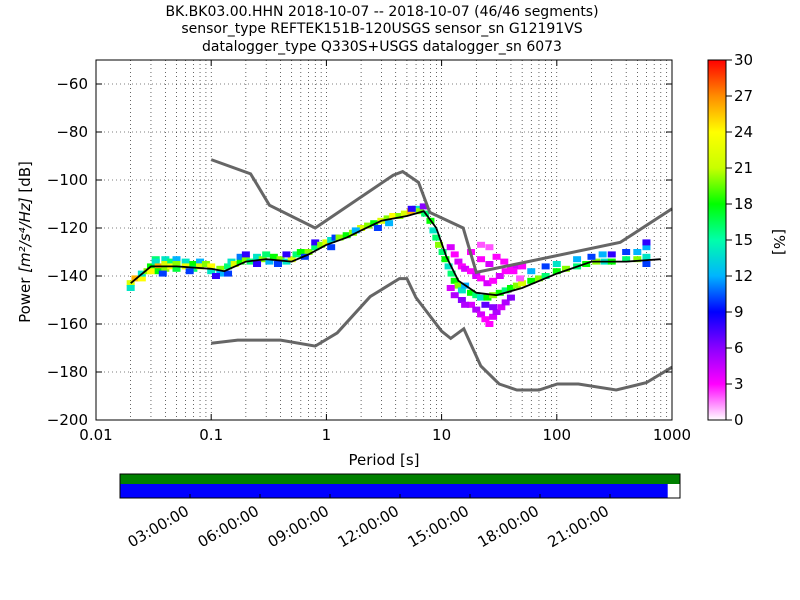  What do you see at coordinates (441, 216) in the screenshot?
I see `high-noise-model-line` at bounding box center [441, 216].